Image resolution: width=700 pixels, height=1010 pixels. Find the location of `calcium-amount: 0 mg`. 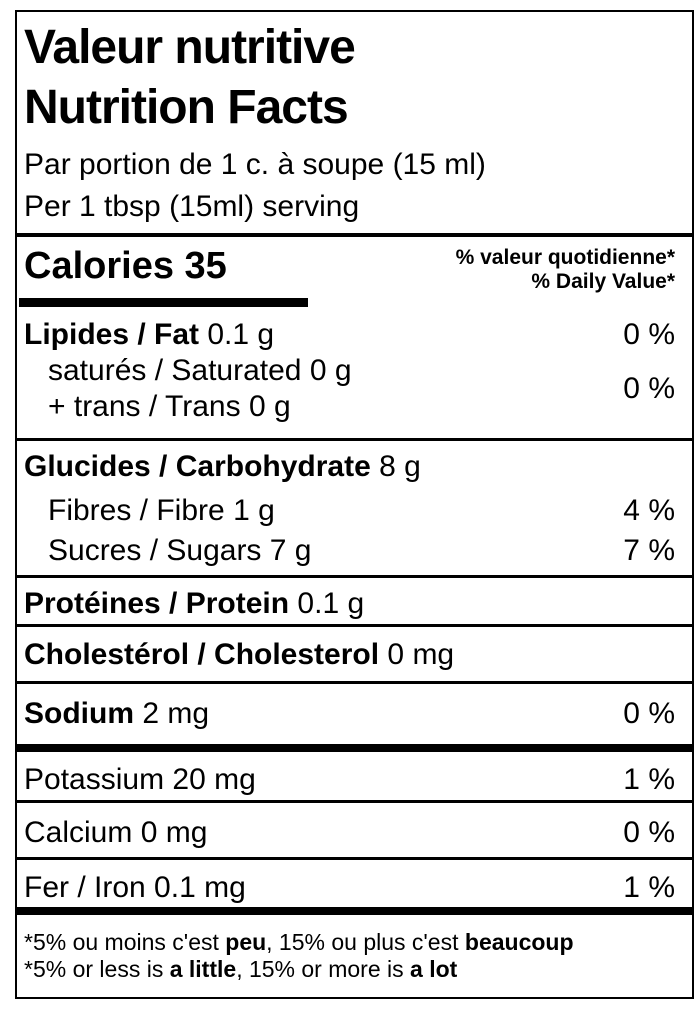

calcium-amount: 0 mg is located at coordinates (174, 832).